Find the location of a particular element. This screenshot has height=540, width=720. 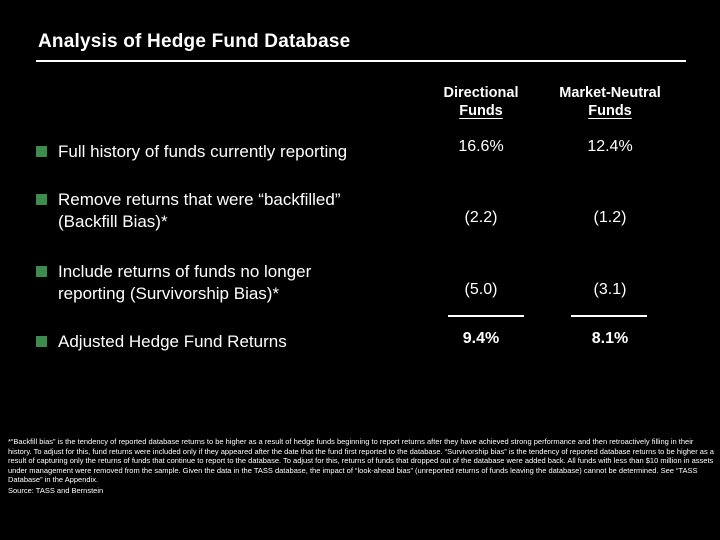

column-header-directional-line1: Directional is located at coordinates (481, 93).